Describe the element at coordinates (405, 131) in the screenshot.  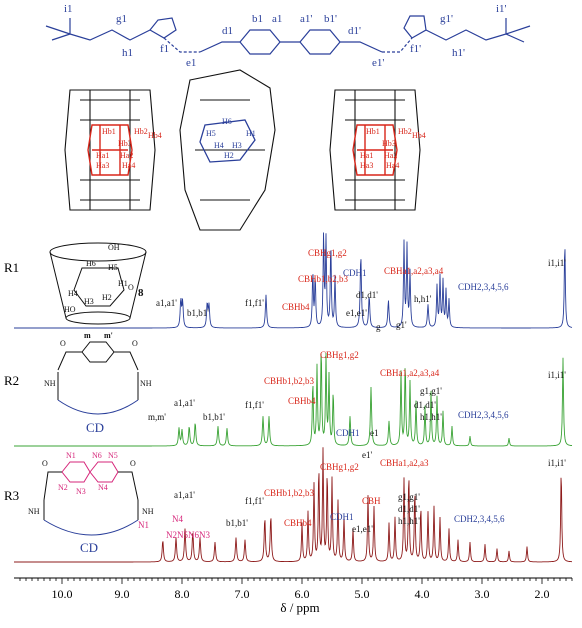
I see `cb-right-hb2: Hb2` at that location.